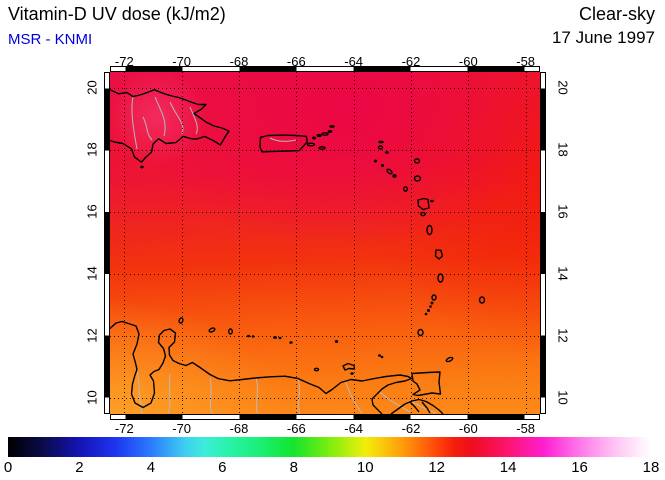 Image resolution: width=665 pixels, height=480 pixels. I want to click on lon-tick-bottom--66: -66, so click(296, 428).